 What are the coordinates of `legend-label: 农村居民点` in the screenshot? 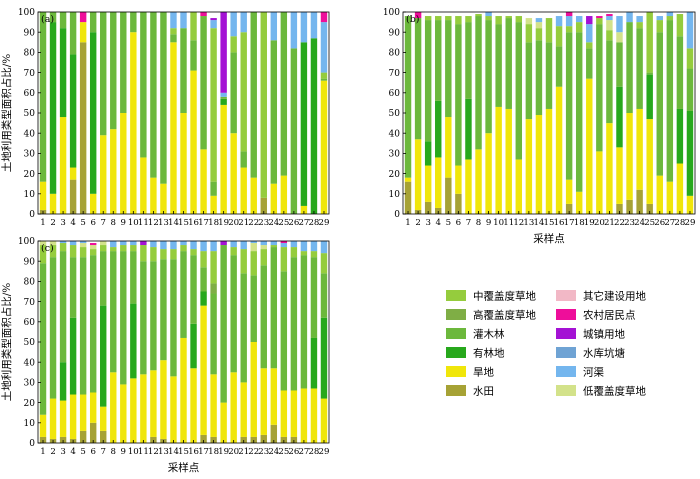 It's located at (609, 315).